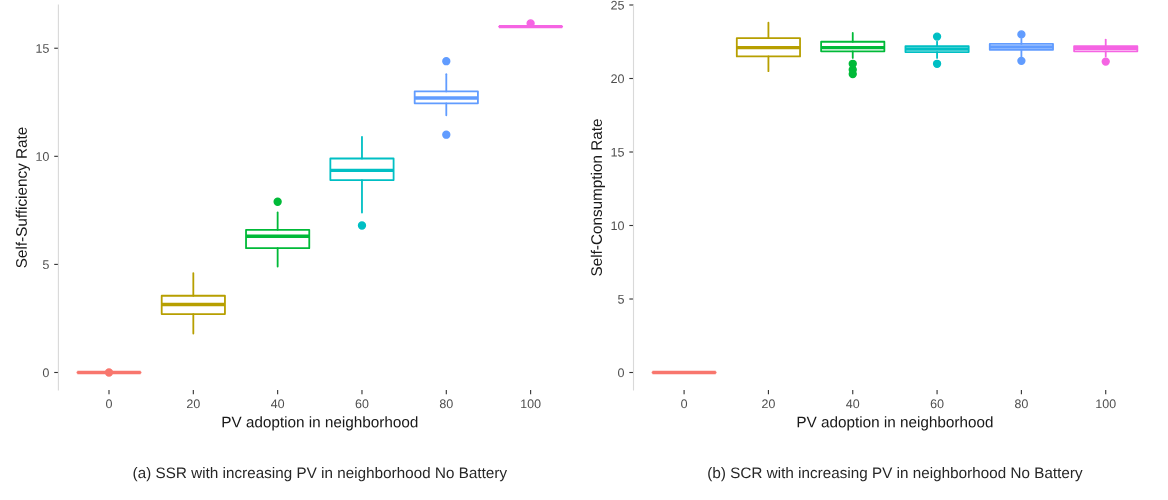 This screenshot has height=500, width=1168. What do you see at coordinates (617, 79) in the screenshot?
I see `y-tick-label: 20` at bounding box center [617, 79].